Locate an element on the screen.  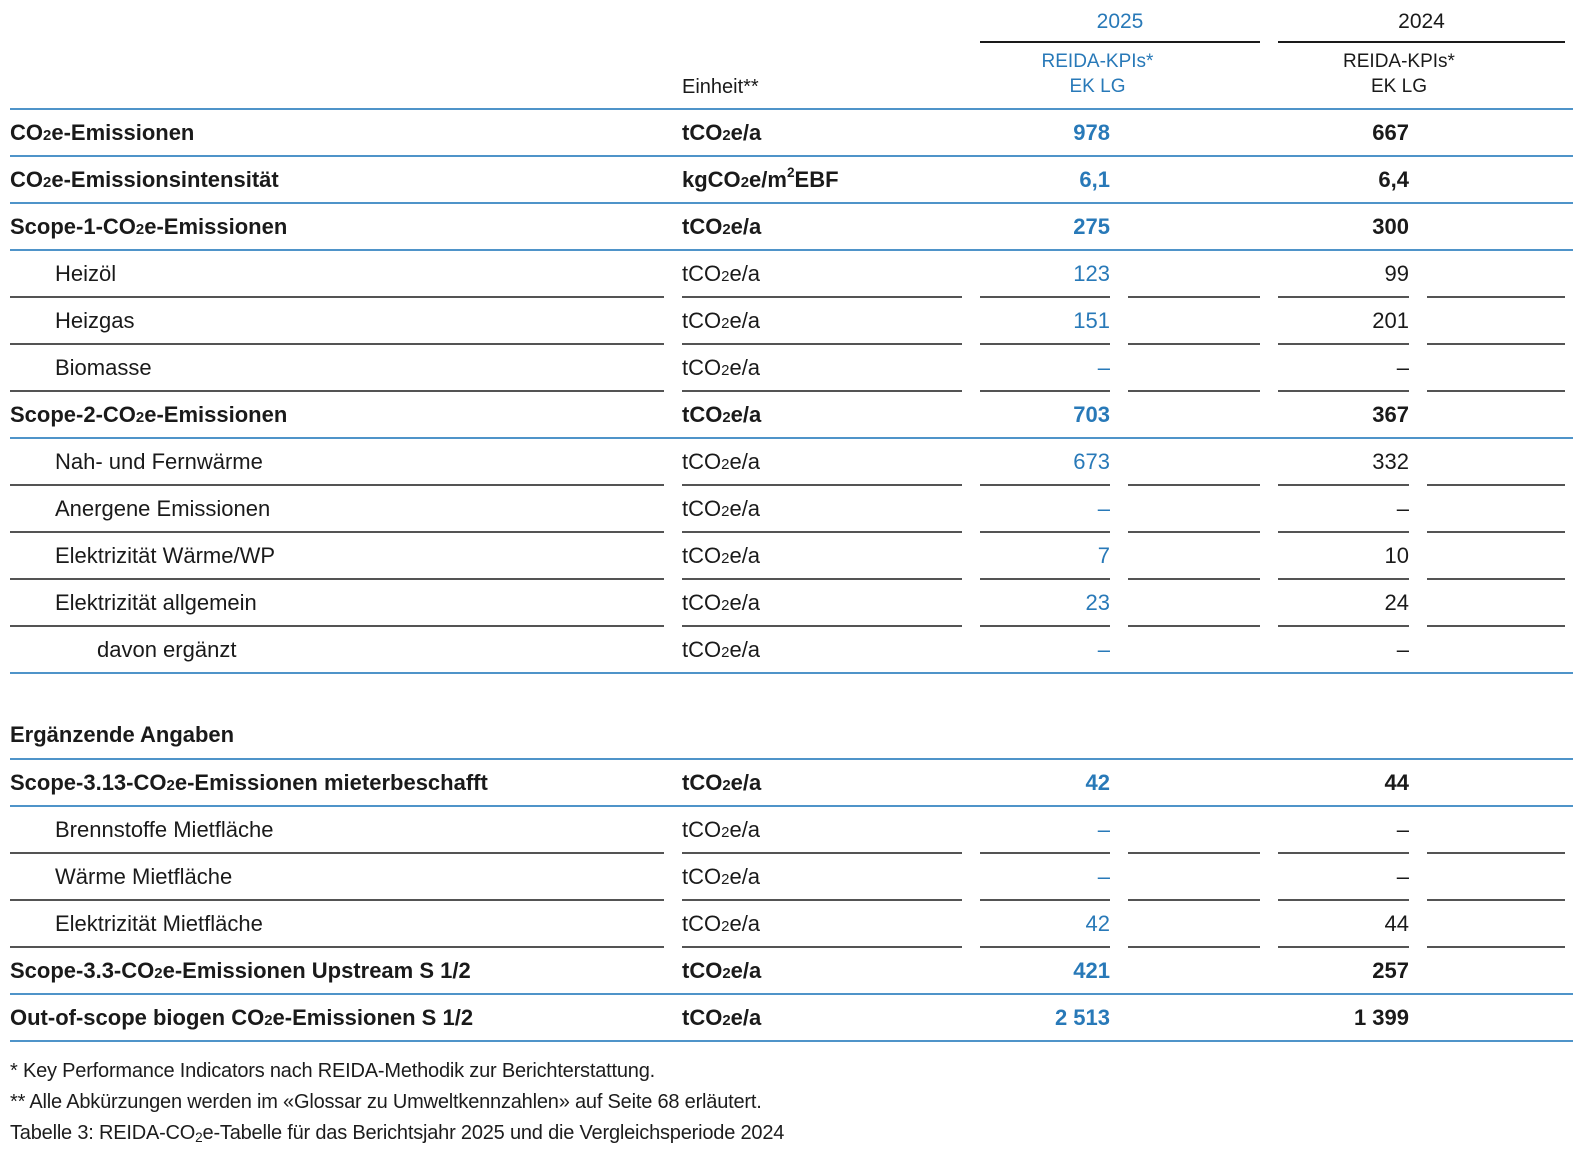
table-row: Nah- und Fernwärme tCO 2 e/a 673 332 is located at coordinates (791, 462).